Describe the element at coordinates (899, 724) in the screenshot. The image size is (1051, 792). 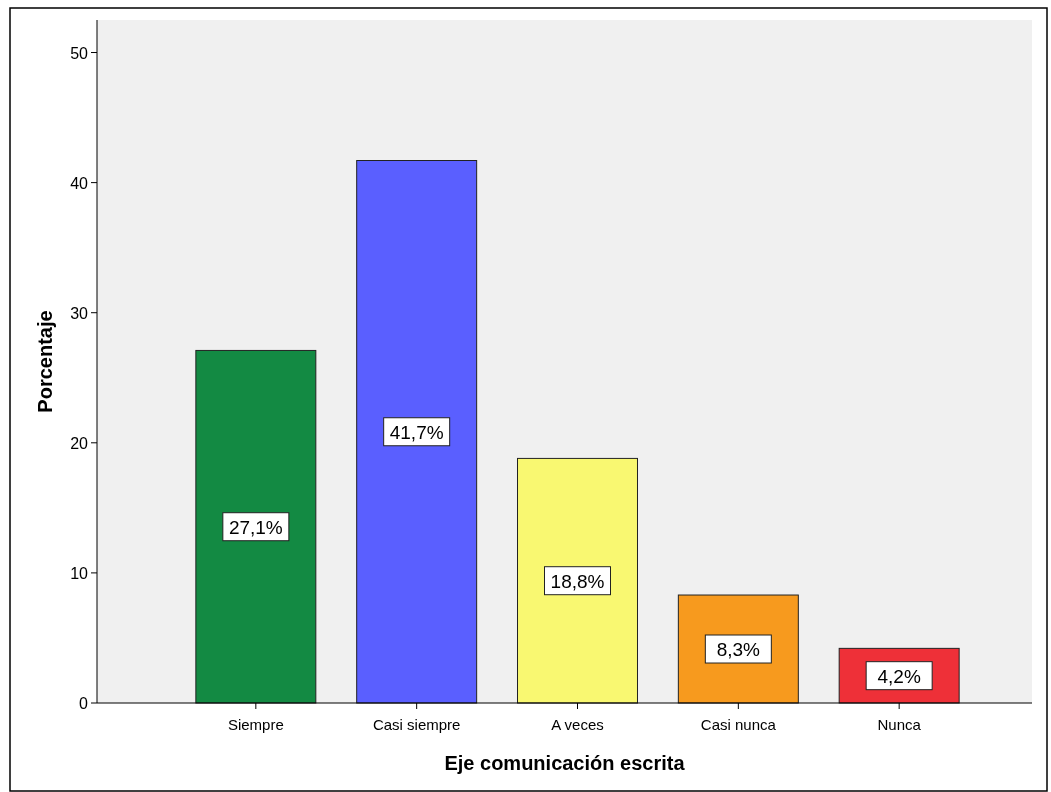
I see `x-tick-label: Nunca` at that location.